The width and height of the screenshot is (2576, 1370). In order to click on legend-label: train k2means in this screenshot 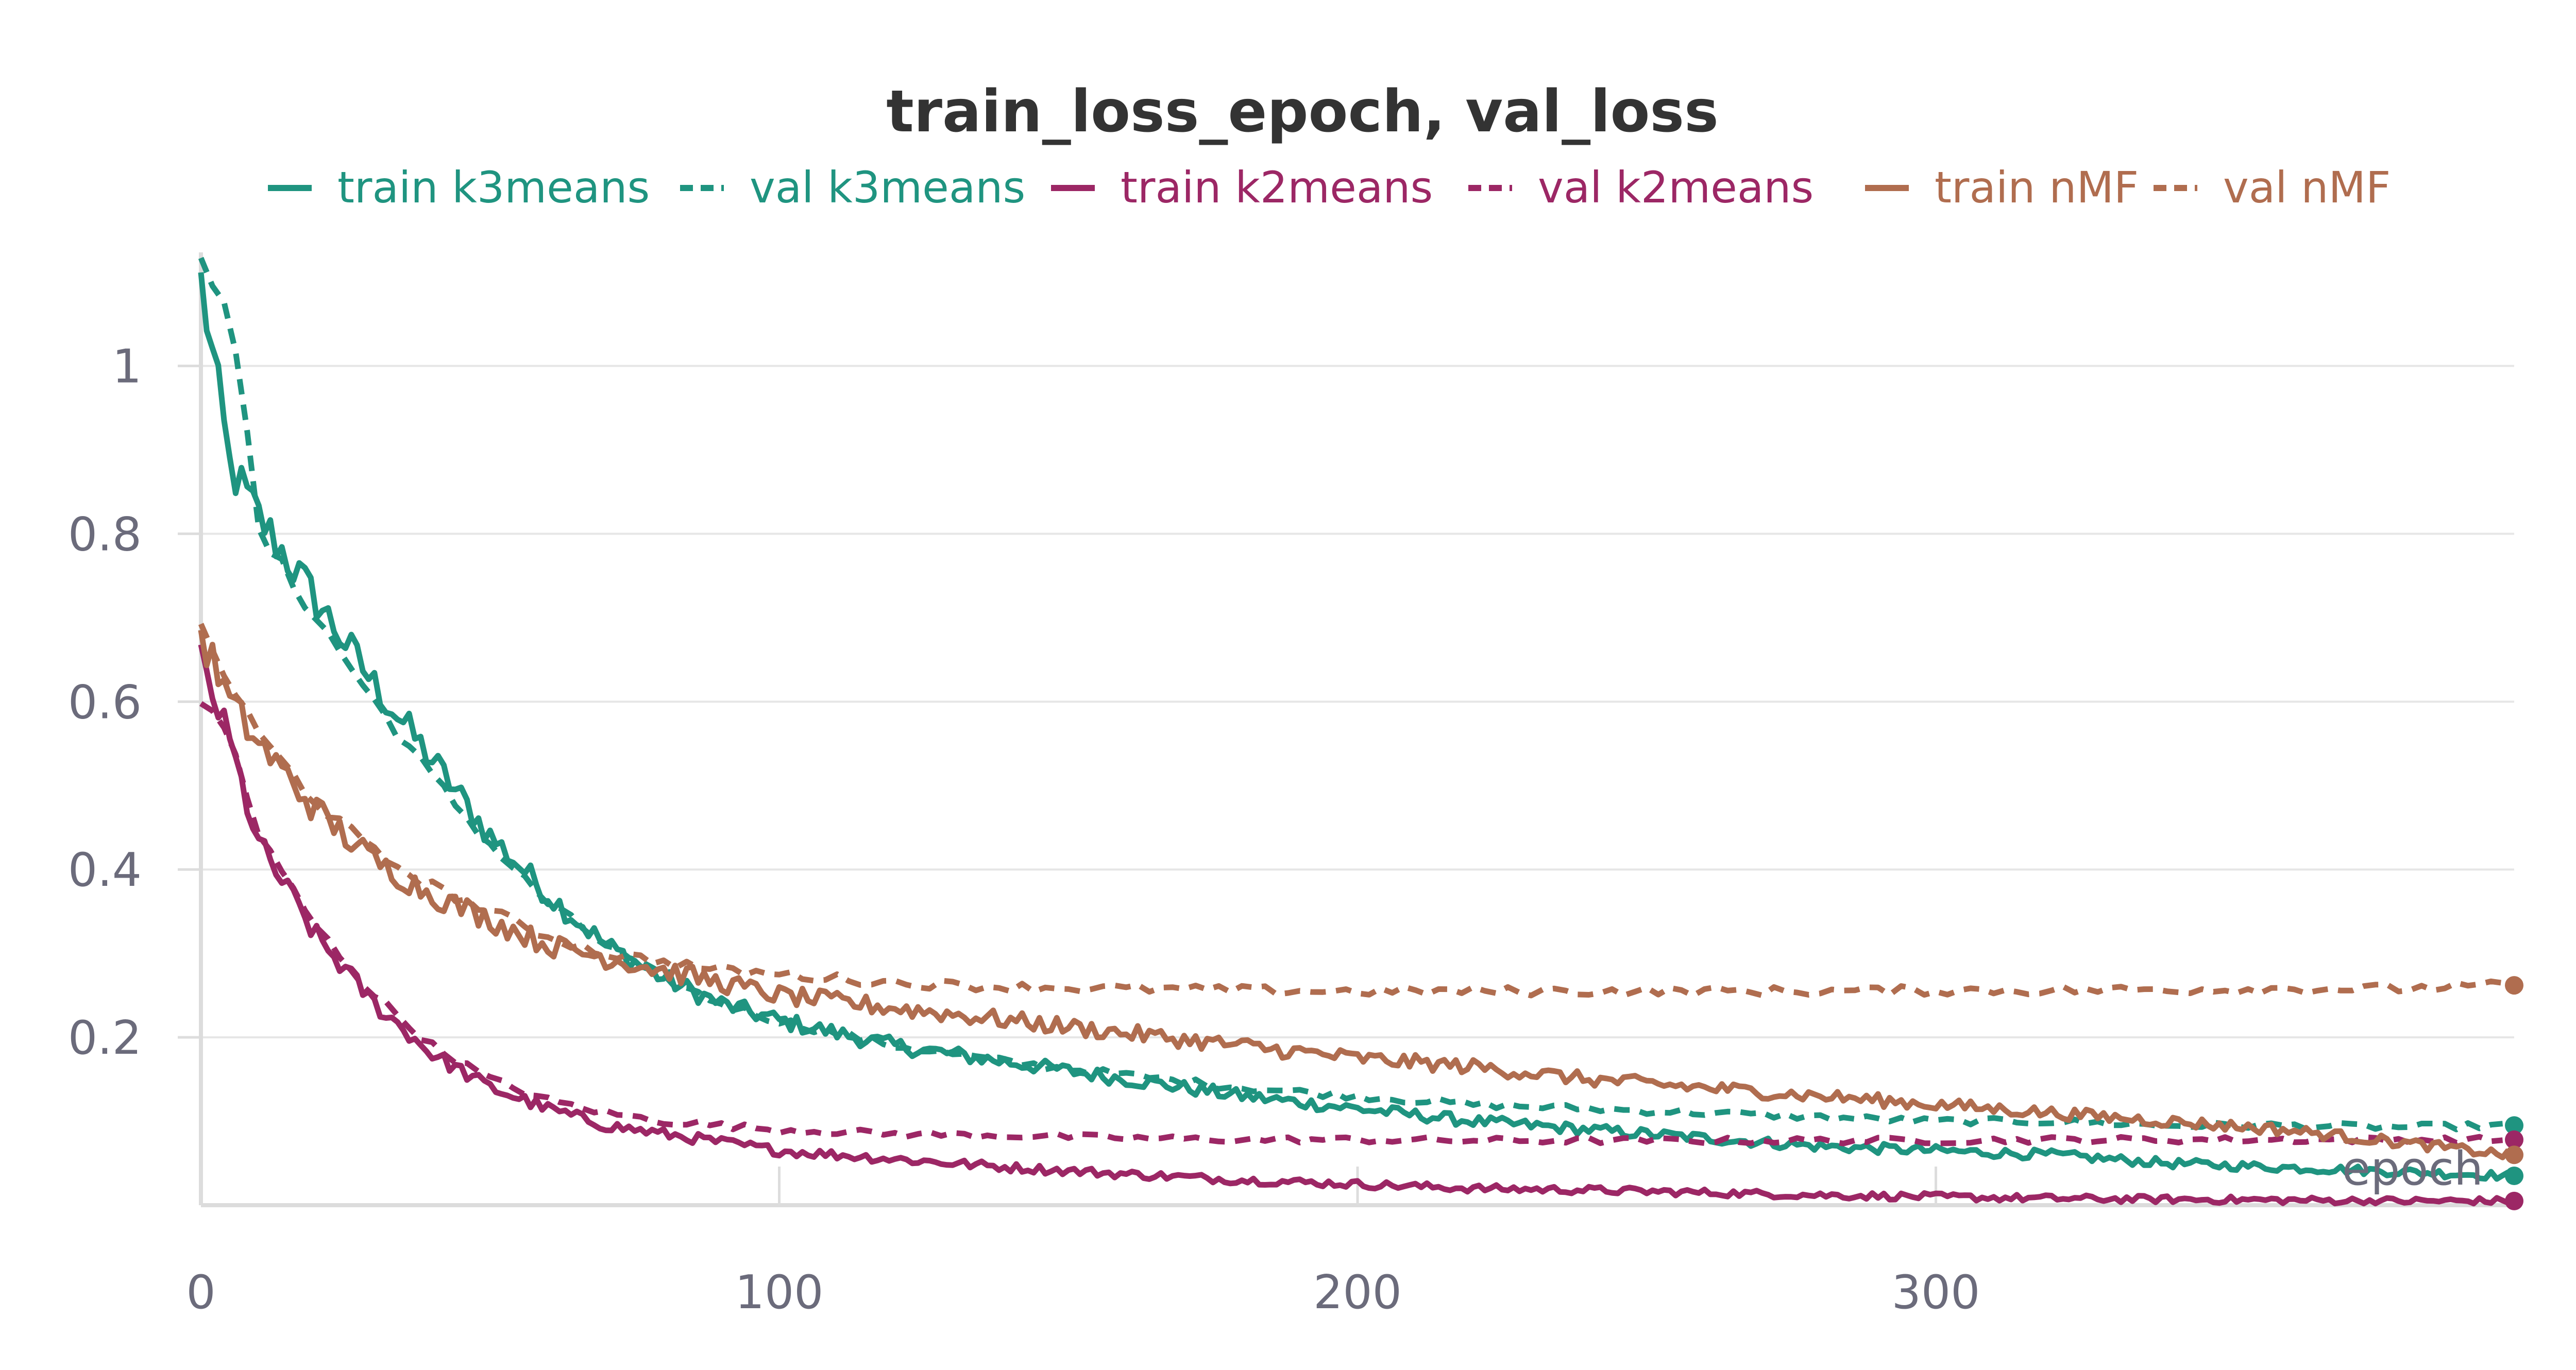, I will do `click(1277, 187)`.